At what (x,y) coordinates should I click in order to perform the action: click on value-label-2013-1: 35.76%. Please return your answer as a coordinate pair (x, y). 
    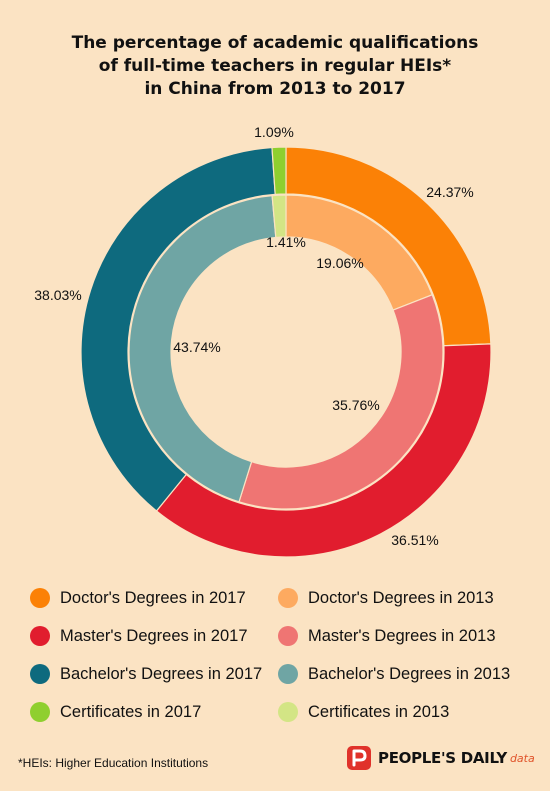
    Looking at the image, I should click on (355, 405).